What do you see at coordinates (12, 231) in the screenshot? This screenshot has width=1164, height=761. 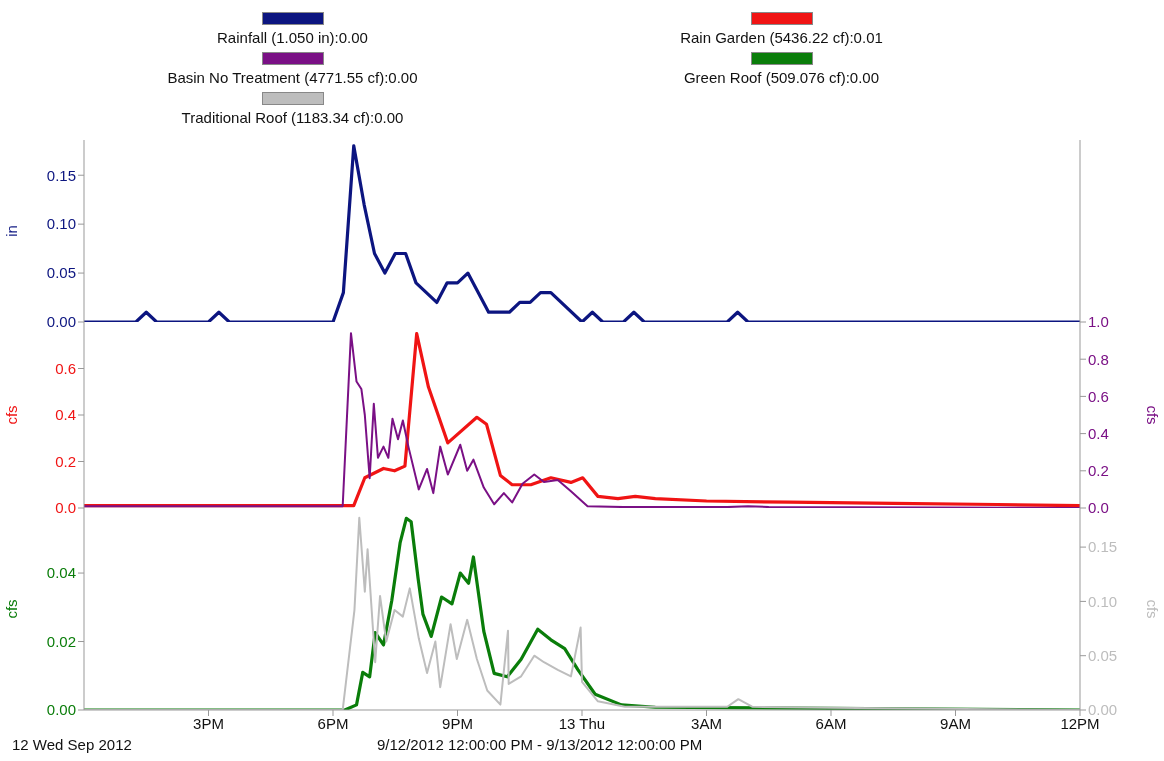 I see `y-axis-title: in` at bounding box center [12, 231].